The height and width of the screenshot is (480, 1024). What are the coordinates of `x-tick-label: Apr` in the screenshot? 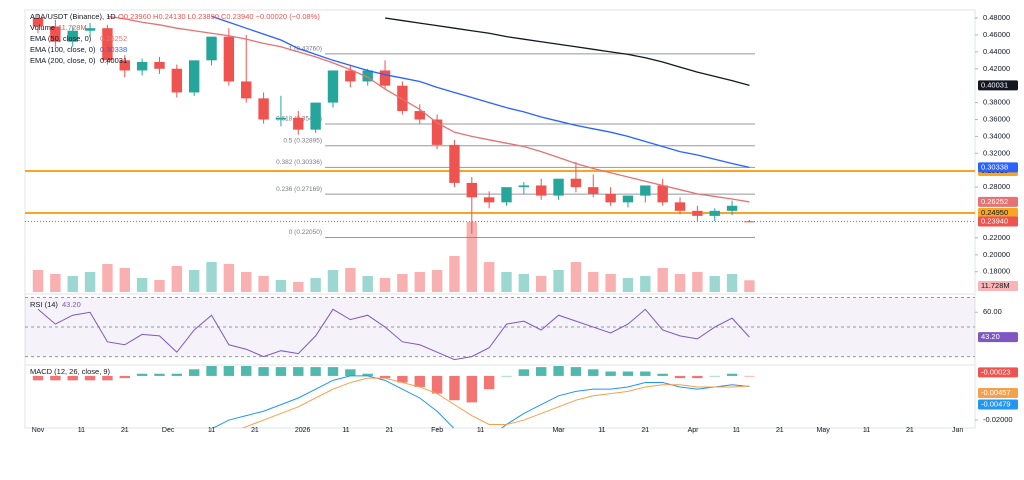 It's located at (694, 430).